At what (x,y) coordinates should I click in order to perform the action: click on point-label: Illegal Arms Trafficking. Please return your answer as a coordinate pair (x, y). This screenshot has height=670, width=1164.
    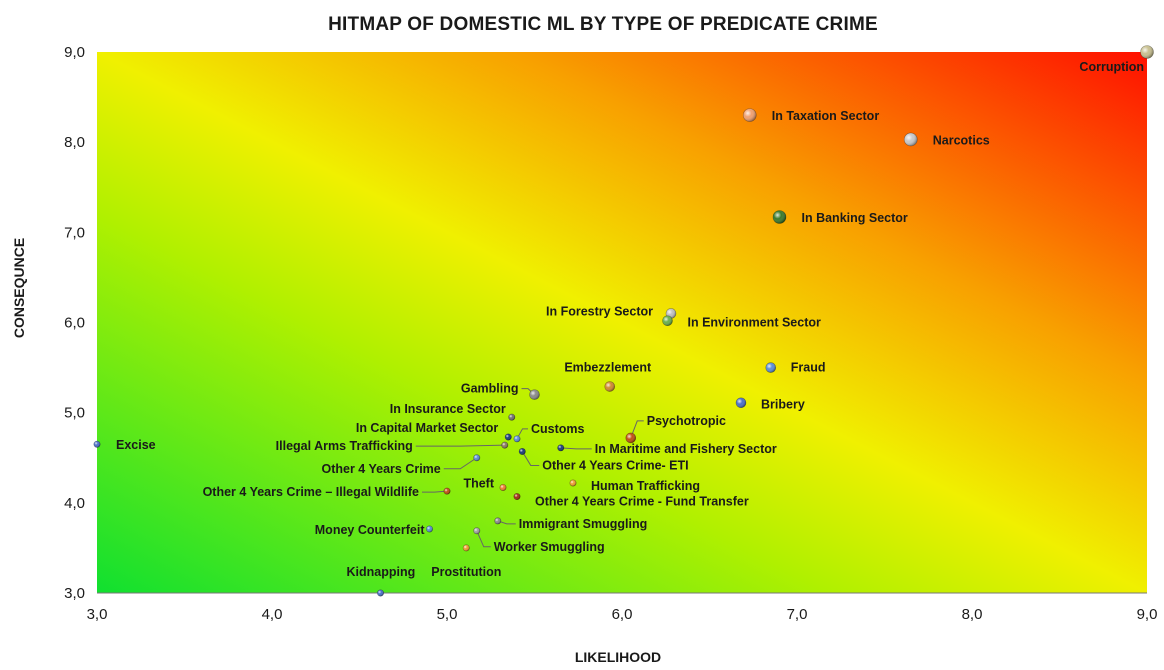
    Looking at the image, I should click on (344, 446).